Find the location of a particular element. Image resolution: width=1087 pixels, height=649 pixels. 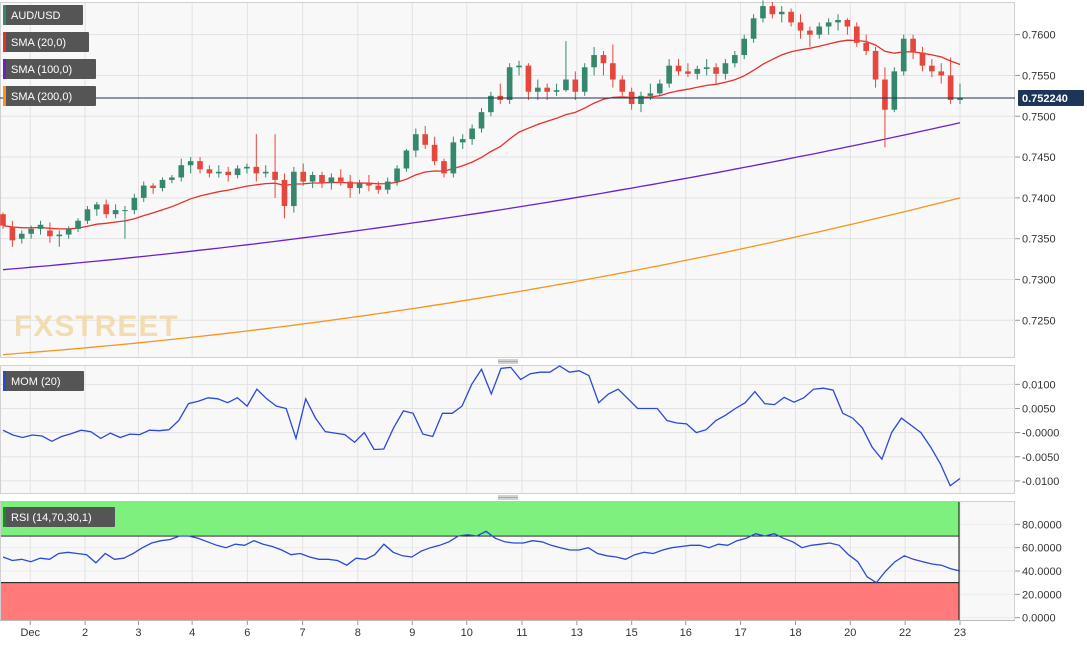

rsi-legend: RSI (14,70,30,1) is located at coordinates (59, 517).